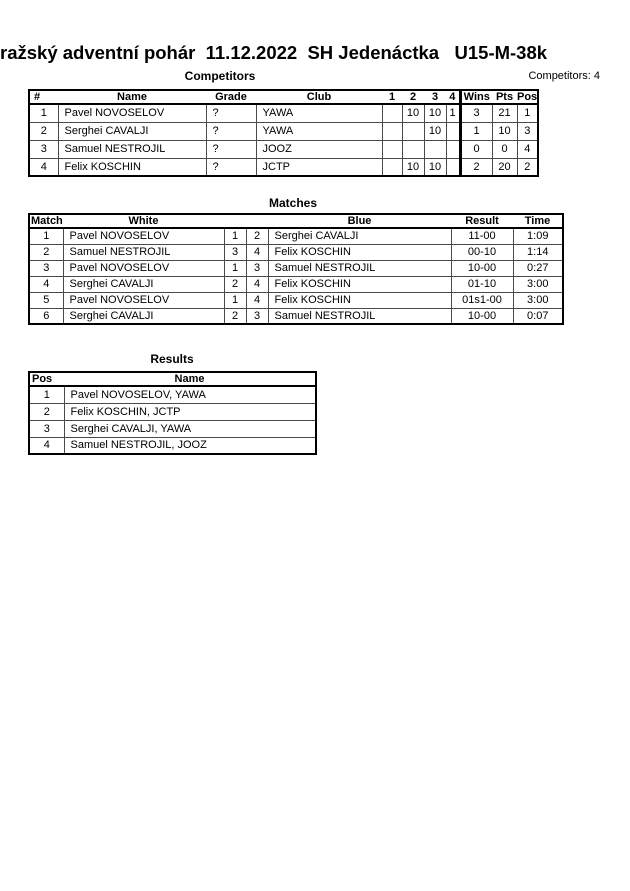 Image resolution: width=630 pixels, height=891 pixels. What do you see at coordinates (359, 221) in the screenshot?
I see `col-header-blue: Blue` at bounding box center [359, 221].